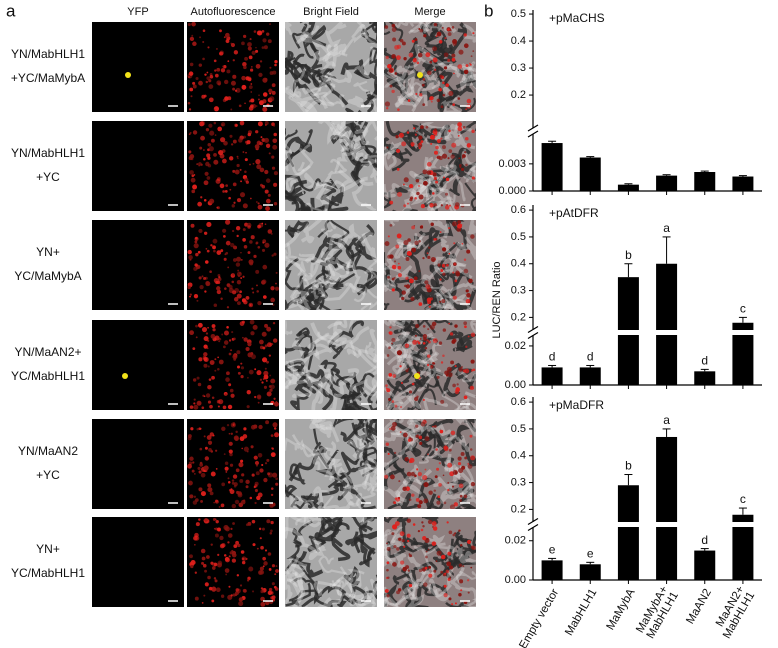 This screenshot has height=648, width=778. I want to click on row-label: YN+, so click(48, 549).